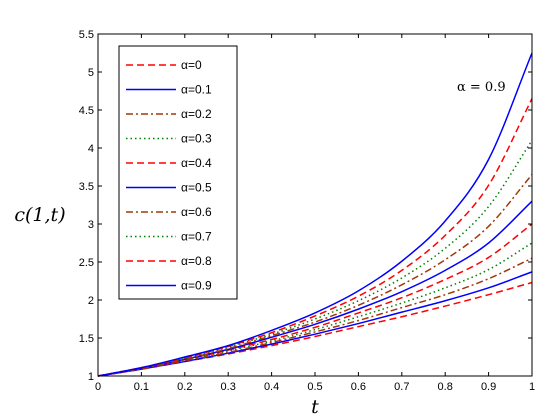 The image size is (560, 420). I want to click on legend-label-4: α=0.4, so click(196, 163).